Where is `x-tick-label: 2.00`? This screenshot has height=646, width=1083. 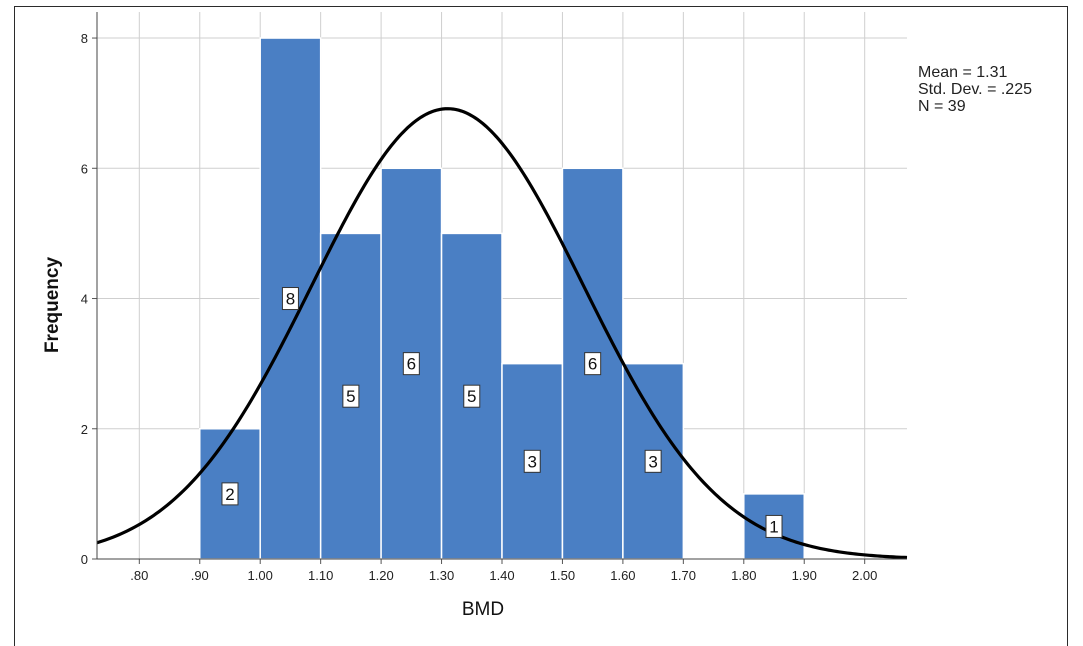 x-tick-label: 2.00 is located at coordinates (864, 575).